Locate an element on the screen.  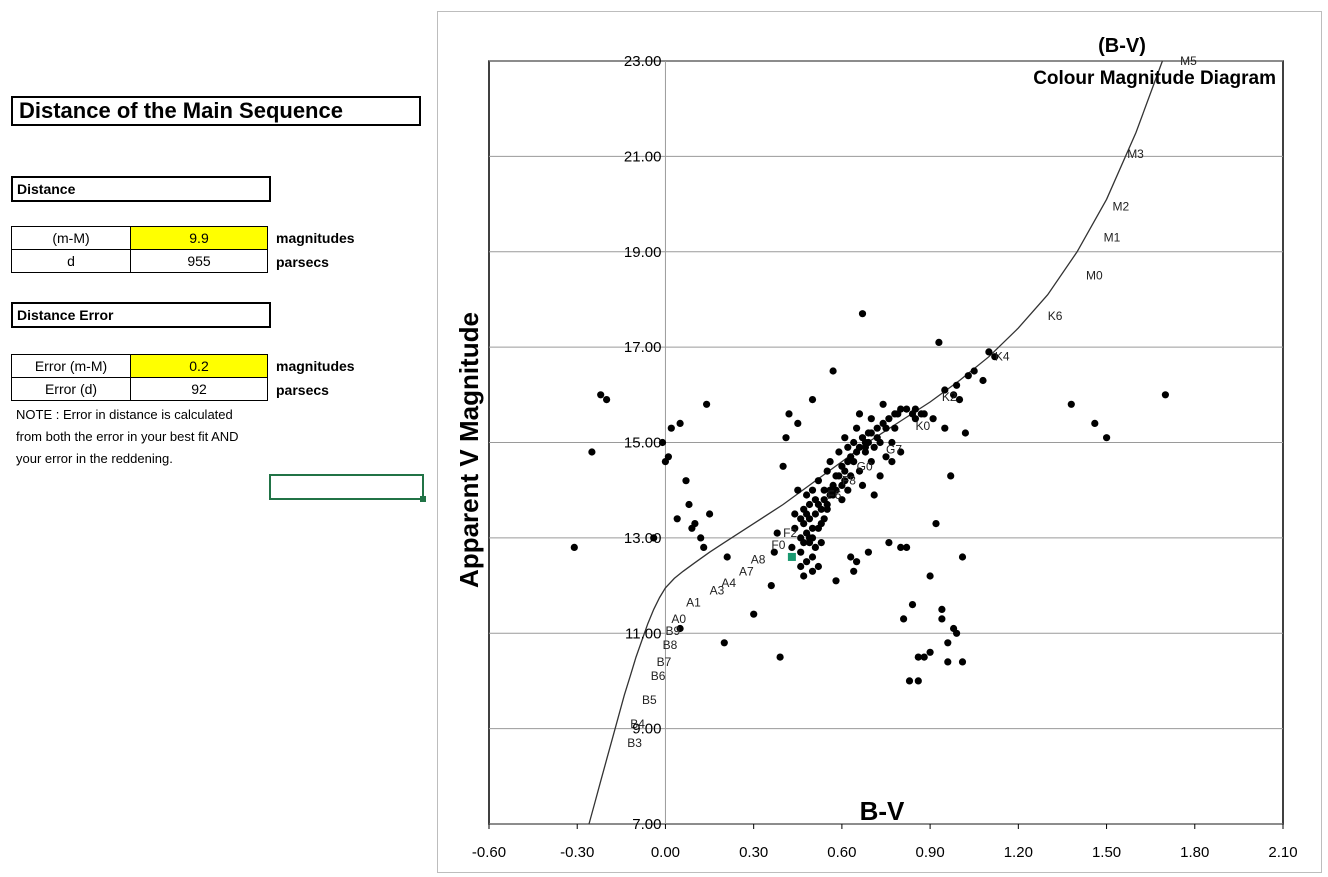
distance-unit: parsecs is located at coordinates (302, 262).